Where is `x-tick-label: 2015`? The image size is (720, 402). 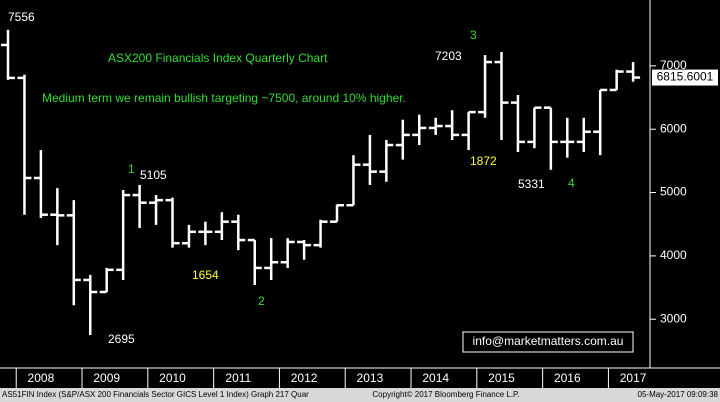 x-tick-label: 2015 is located at coordinates (501, 378).